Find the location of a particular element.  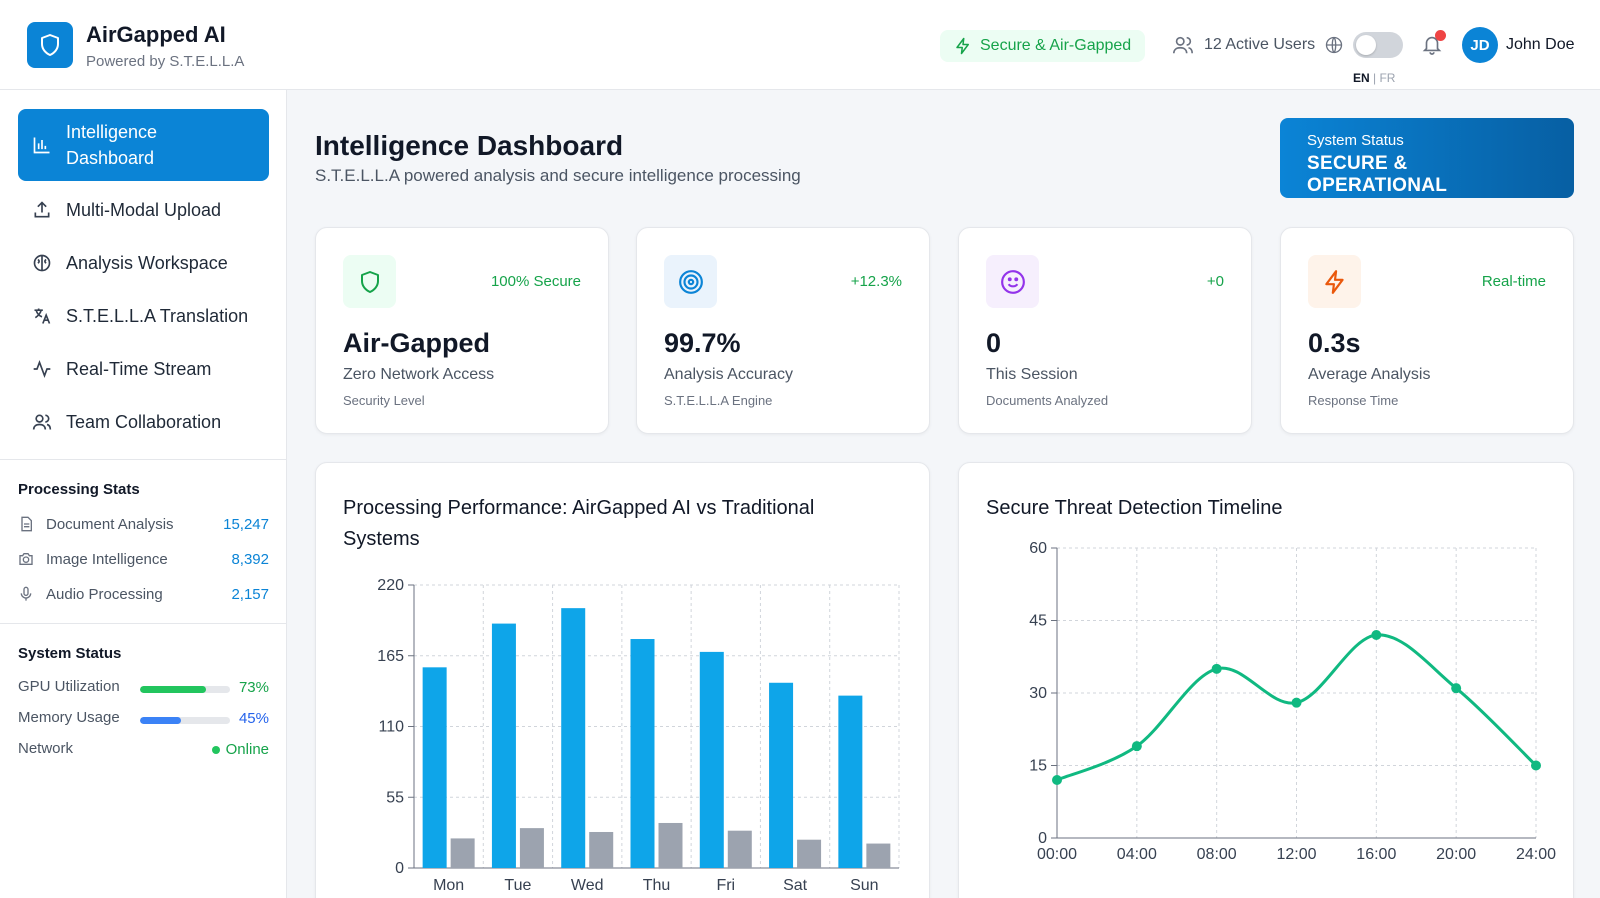

x-tick-label: Wed is located at coordinates (587, 885).